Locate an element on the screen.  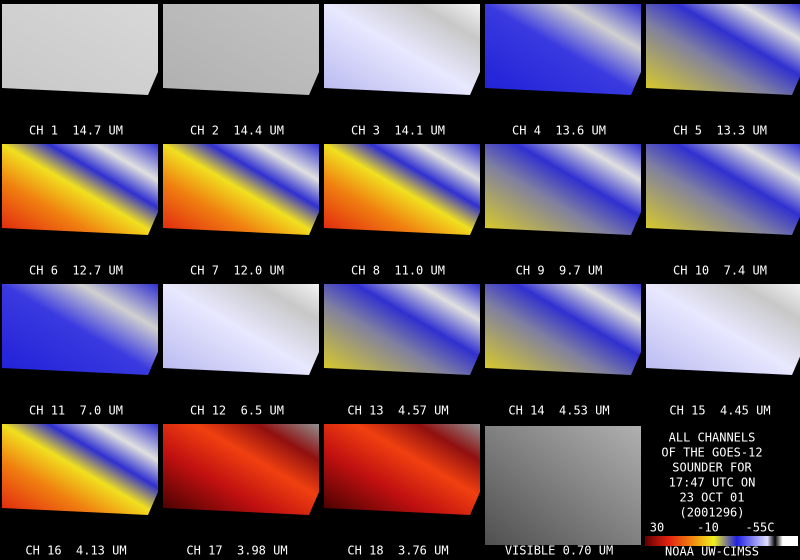
panel-label: CH 15 4.45 UM is located at coordinates (719, 411).